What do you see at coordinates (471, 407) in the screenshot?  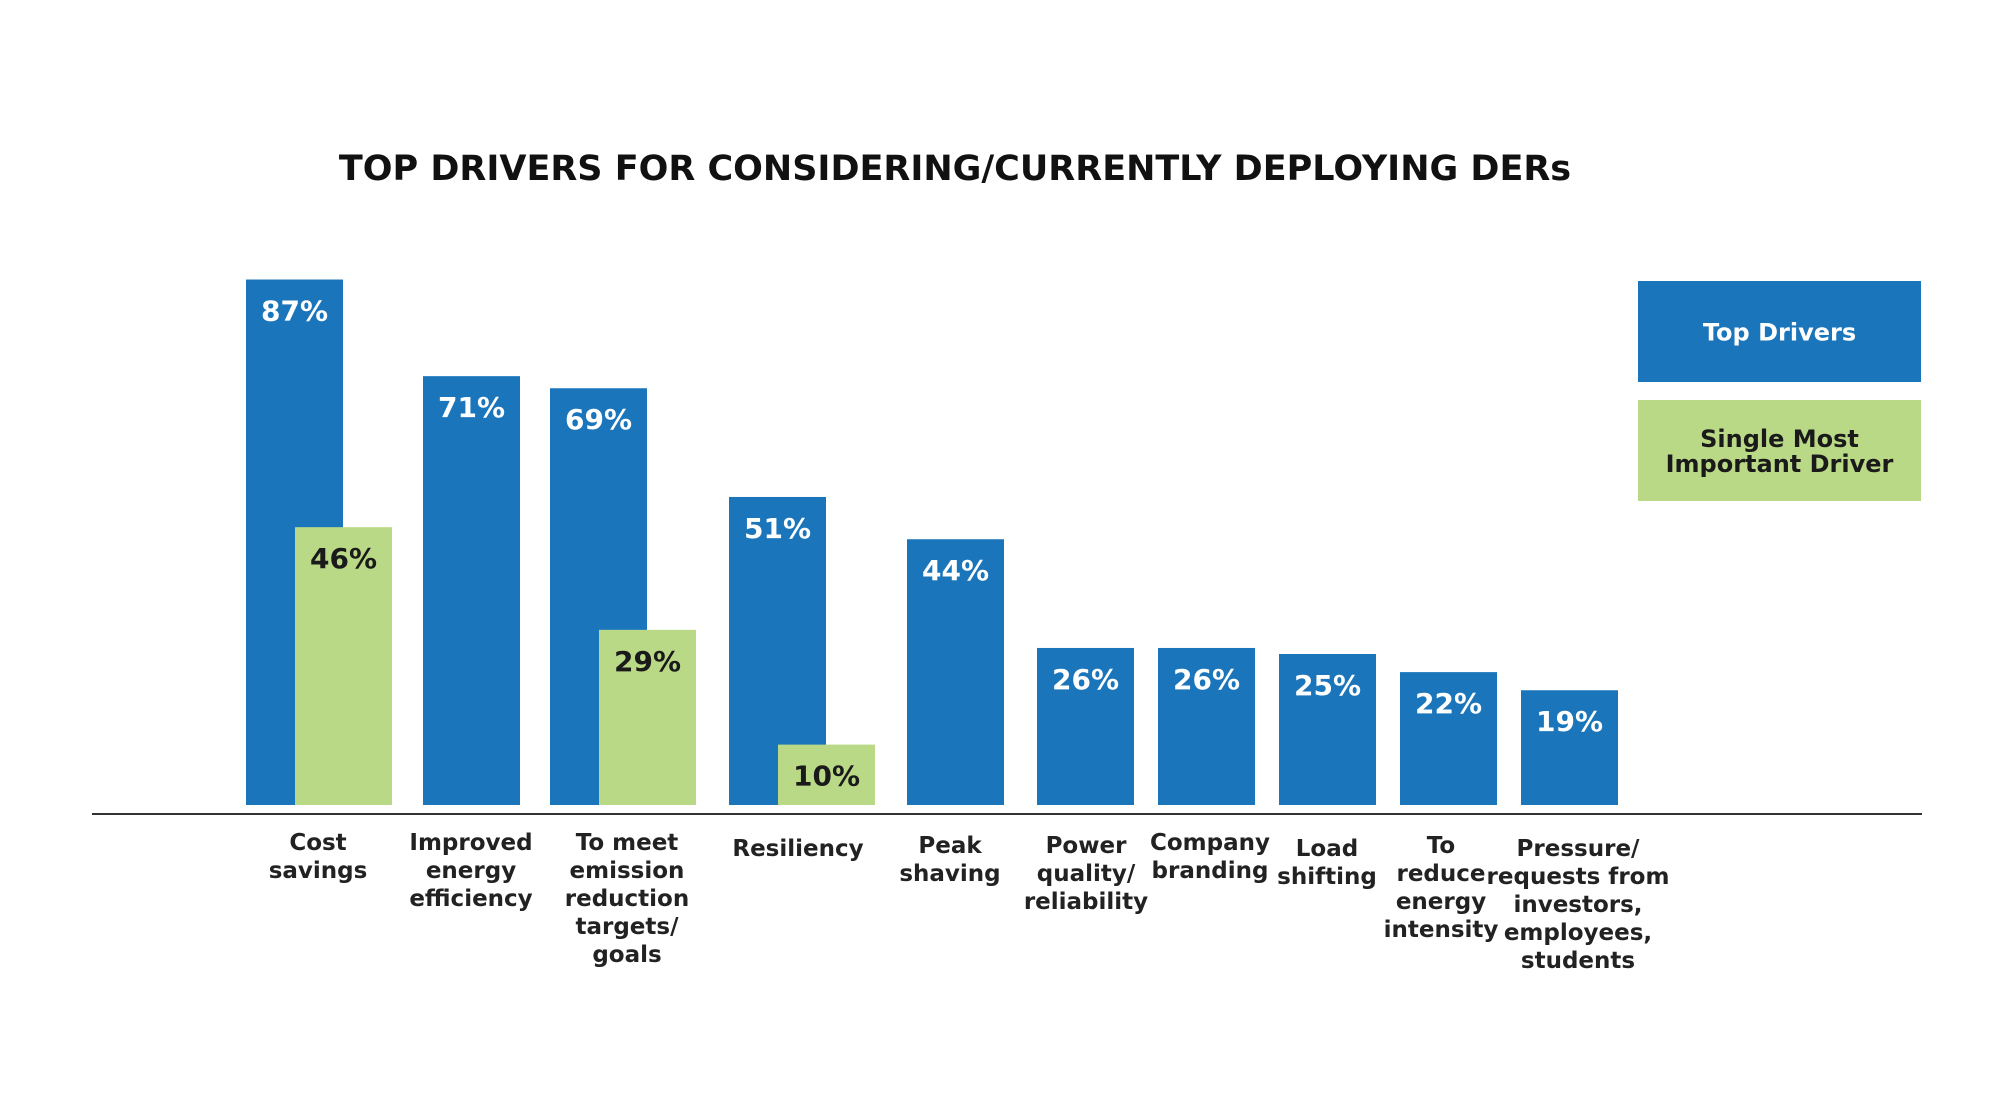 I see `bar-value-label-top-drivers-1: 71%` at bounding box center [471, 407].